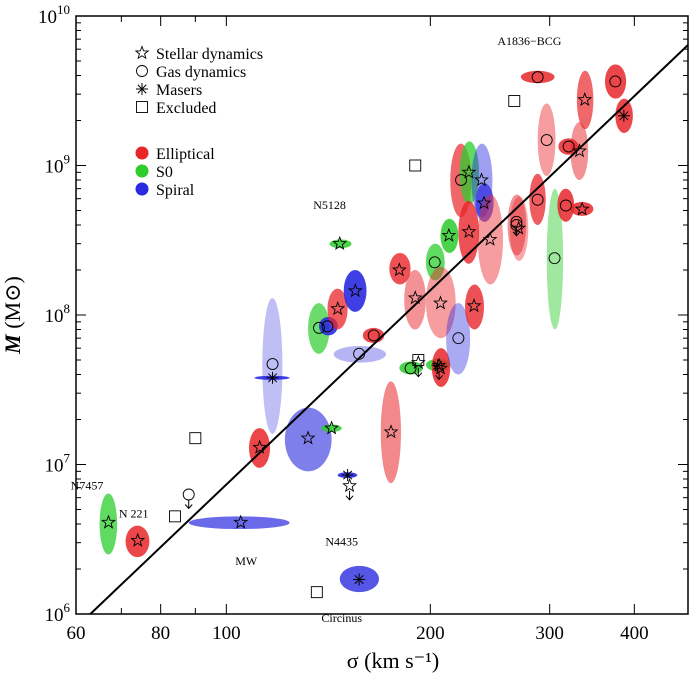  What do you see at coordinates (246, 561) in the screenshot?
I see `annotation-label: MW` at bounding box center [246, 561].